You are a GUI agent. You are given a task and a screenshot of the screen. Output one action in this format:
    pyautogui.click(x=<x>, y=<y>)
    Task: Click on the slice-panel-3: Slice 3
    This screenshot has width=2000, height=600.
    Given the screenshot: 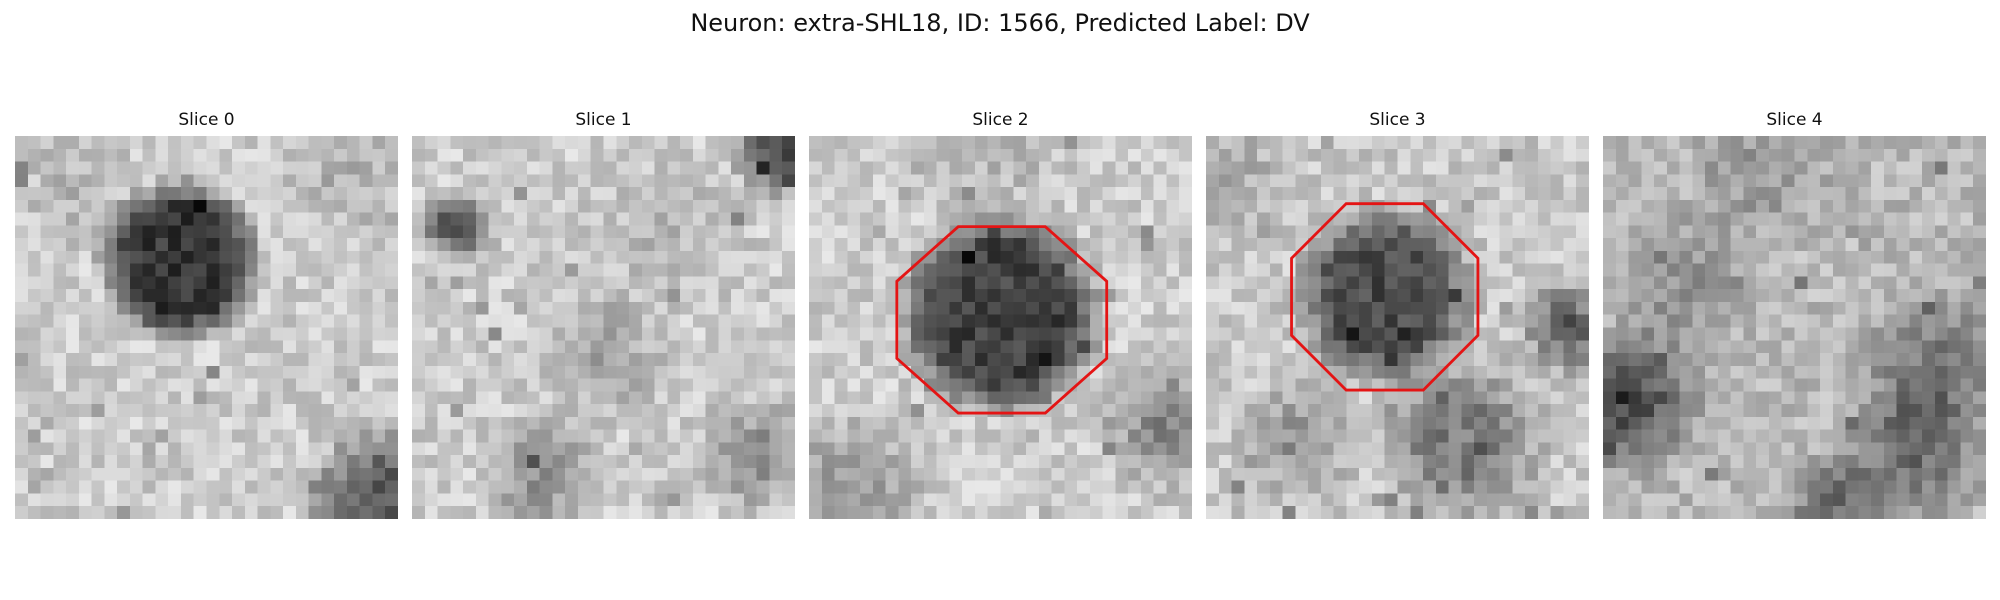 What is the action you would take?
    pyautogui.click(x=1397, y=313)
    